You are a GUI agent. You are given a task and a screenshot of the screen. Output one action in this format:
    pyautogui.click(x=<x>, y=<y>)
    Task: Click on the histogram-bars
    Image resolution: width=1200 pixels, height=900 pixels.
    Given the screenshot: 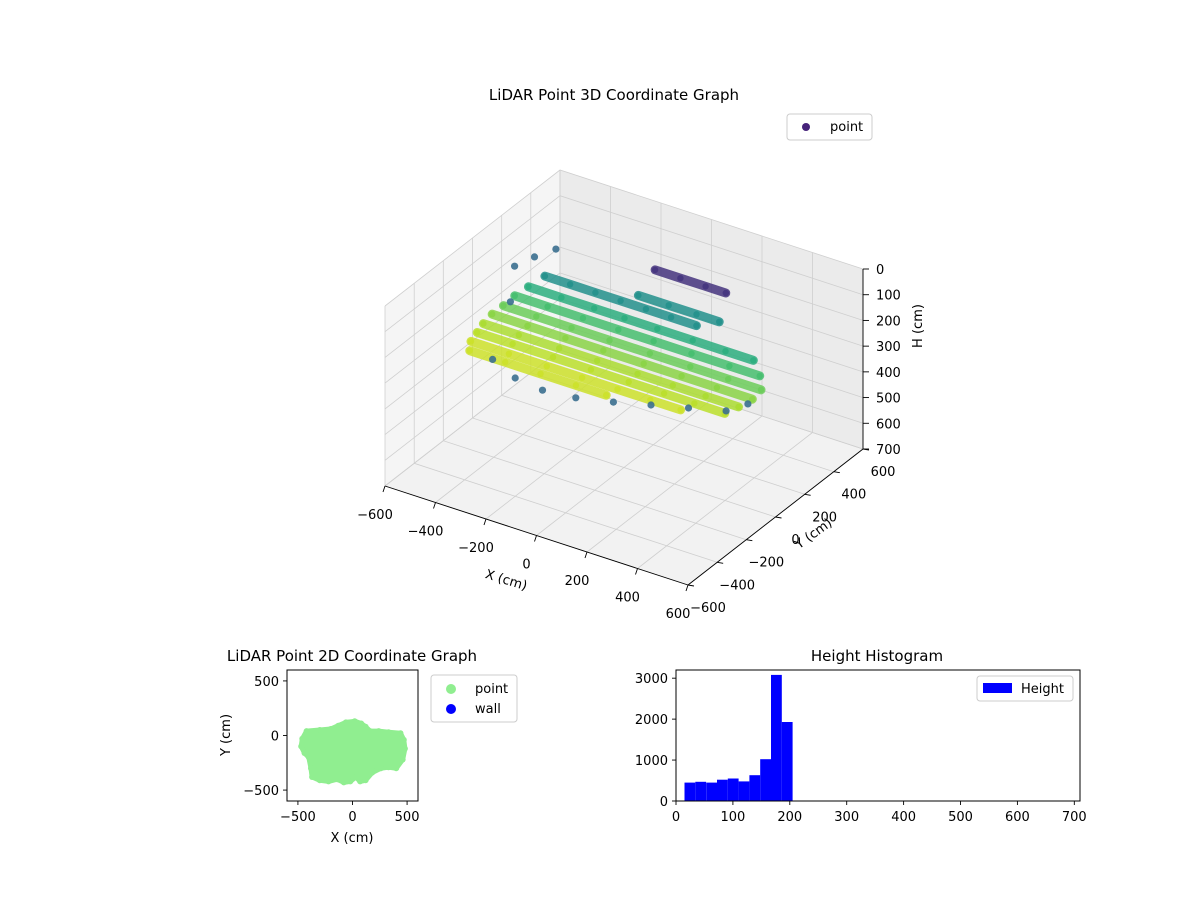 What is the action you would take?
    pyautogui.click(x=738, y=737)
    